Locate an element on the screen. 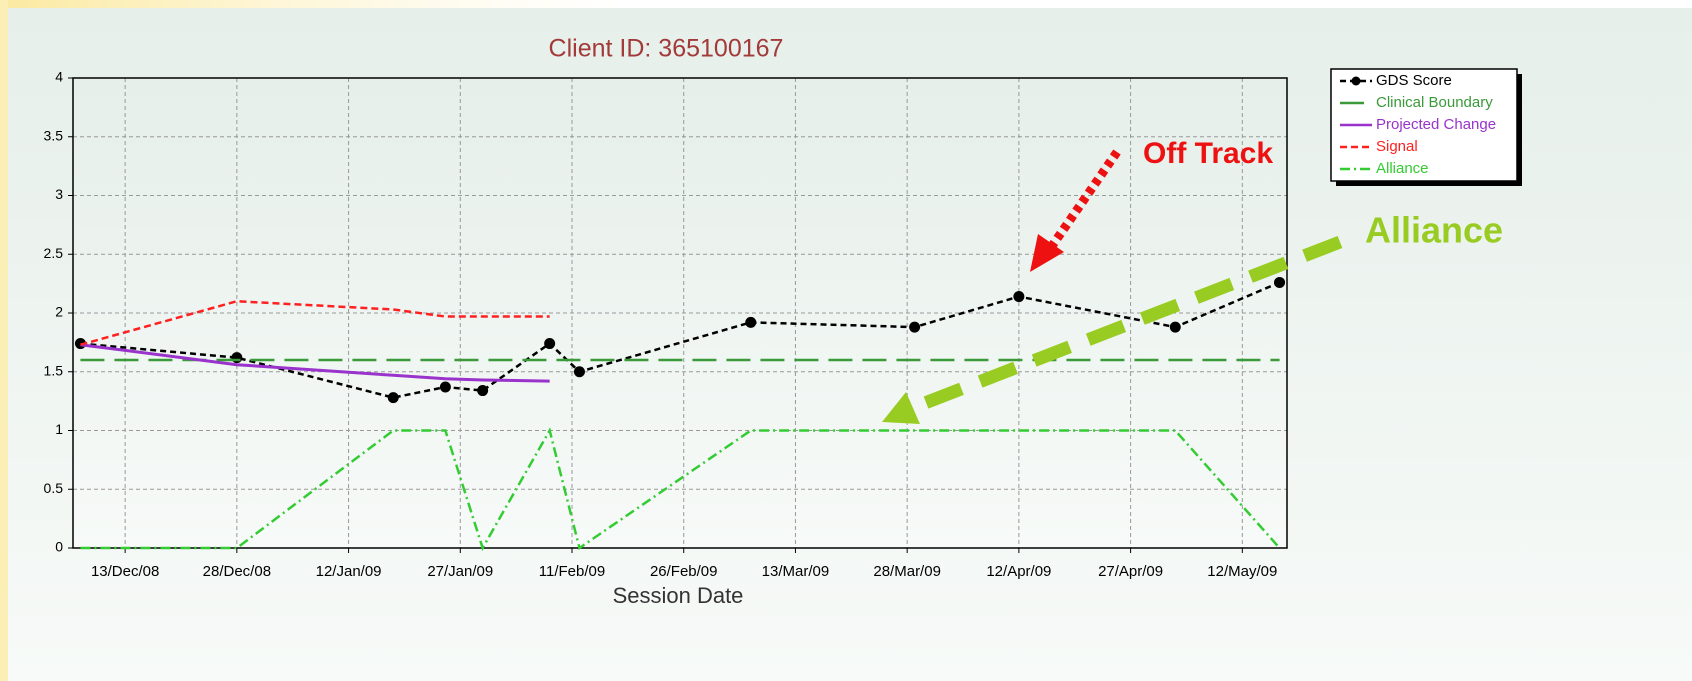 This screenshot has height=681, width=1692. y-tick-label: 3.5 is located at coordinates (54, 135).